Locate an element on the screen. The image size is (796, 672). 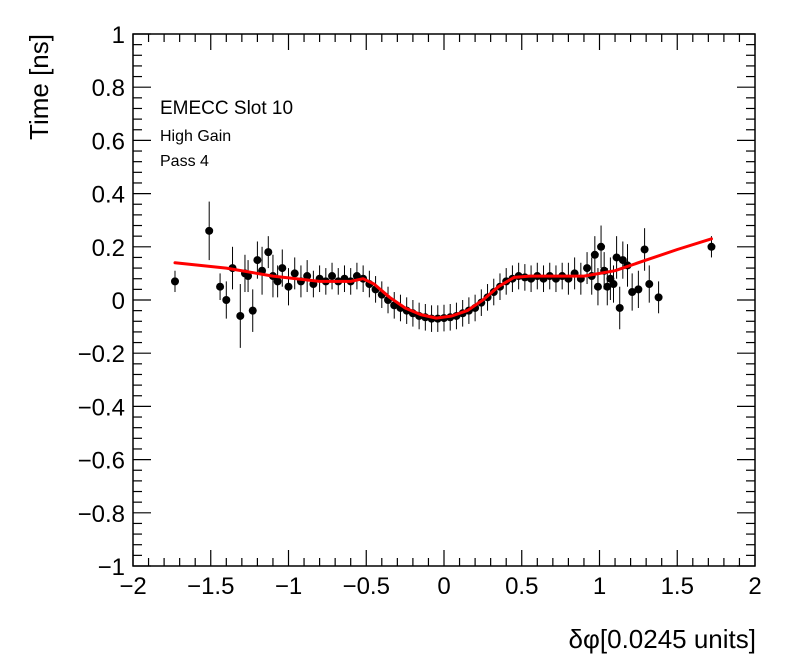
y-tick-label: 1 is located at coordinates (118, 35).